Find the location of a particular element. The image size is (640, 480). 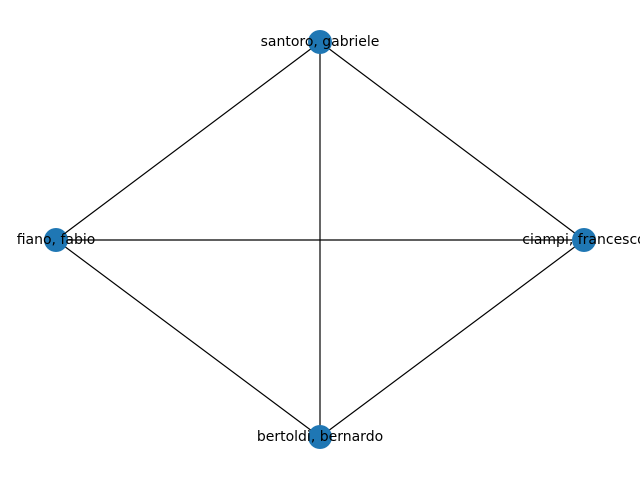

node-label-ciampi: ciampi, francesco is located at coordinates (581, 240).